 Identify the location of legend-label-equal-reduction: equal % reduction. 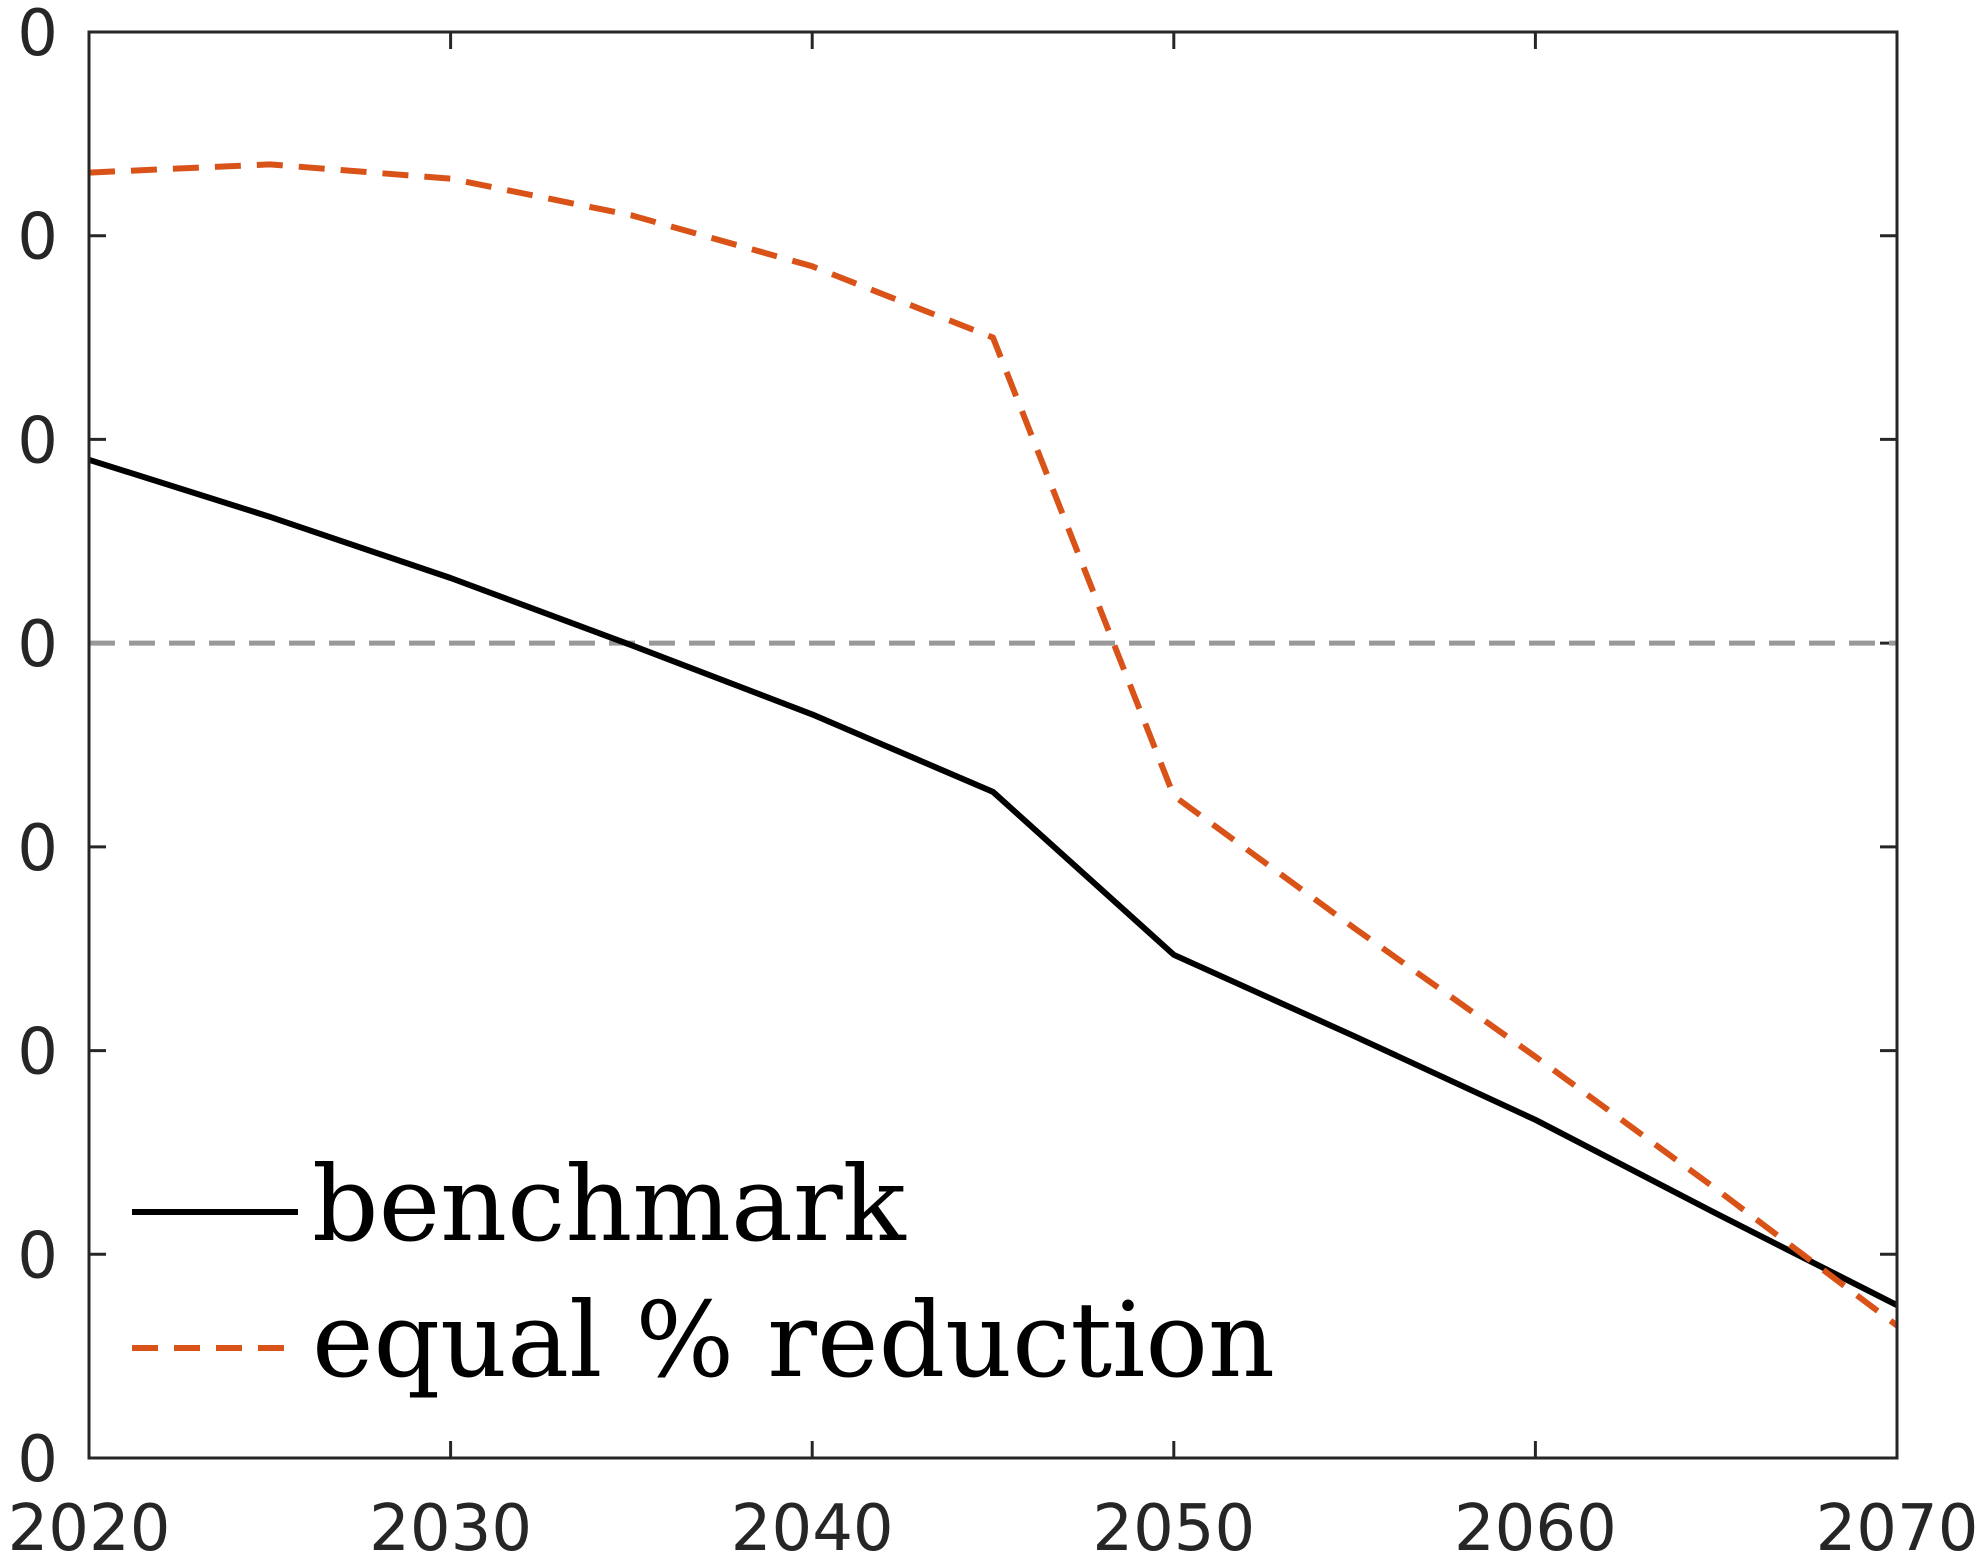
(793, 1340).